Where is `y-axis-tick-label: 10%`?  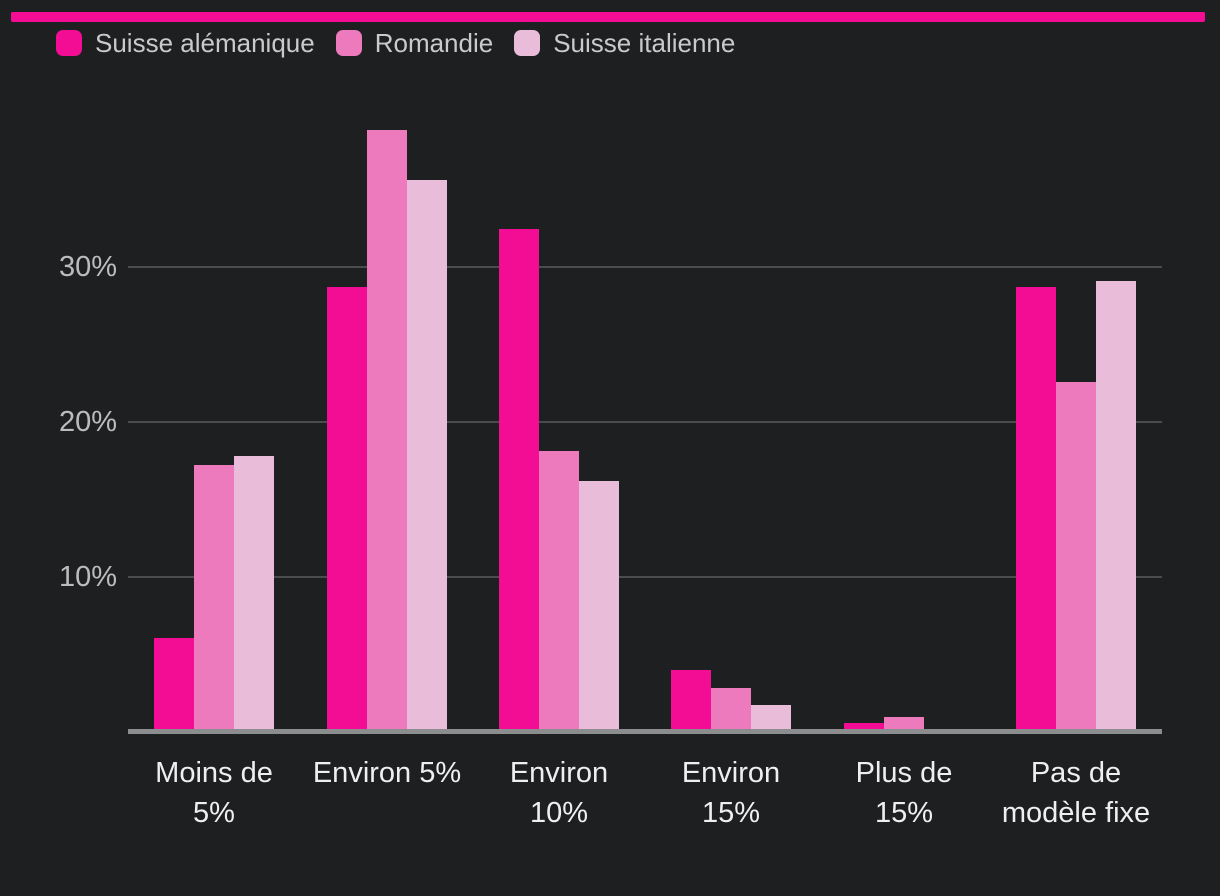 y-axis-tick-label: 10% is located at coordinates (87, 577).